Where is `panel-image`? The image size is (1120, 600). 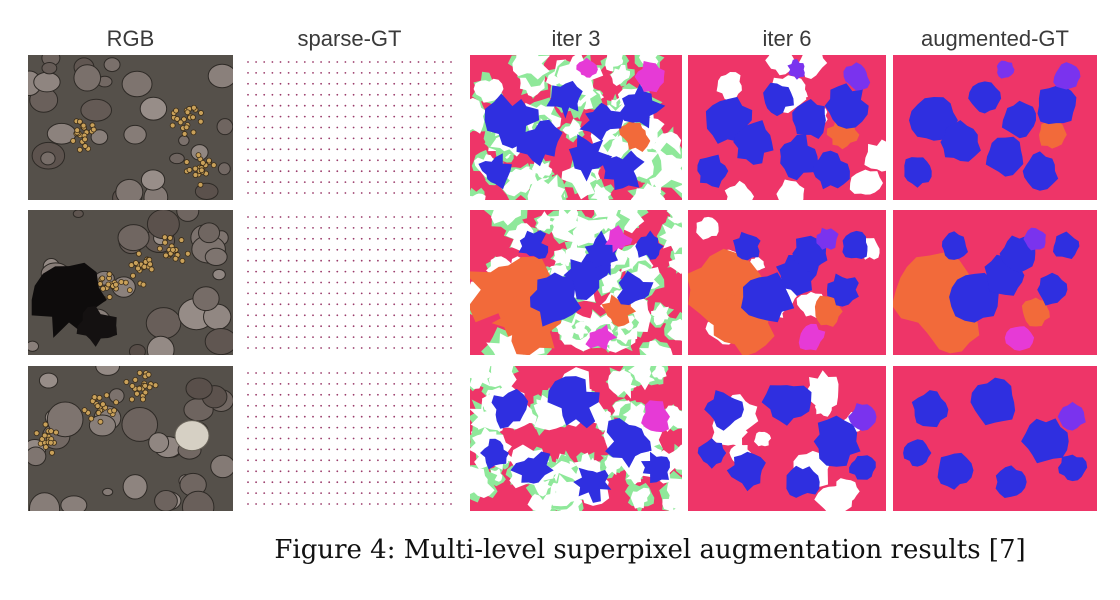
panel-image is located at coordinates (349, 282).